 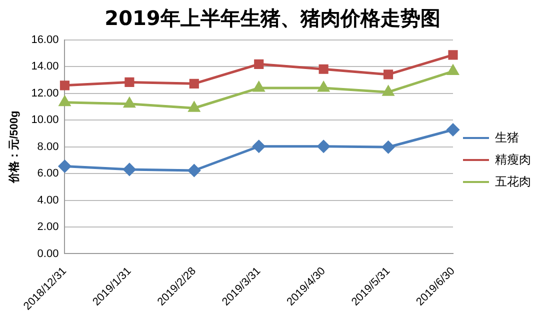 What do you see at coordinates (45, 40) in the screenshot?
I see `y-tick-label: 16.00` at bounding box center [45, 40].